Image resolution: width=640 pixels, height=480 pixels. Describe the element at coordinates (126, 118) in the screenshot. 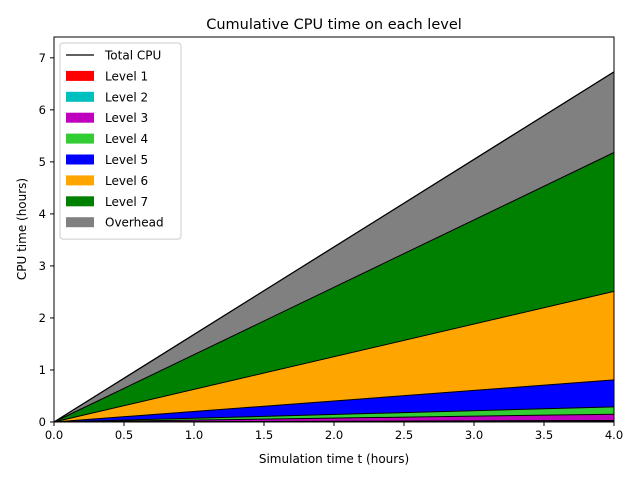

I see `legend-label-level-3: Level 3` at that location.